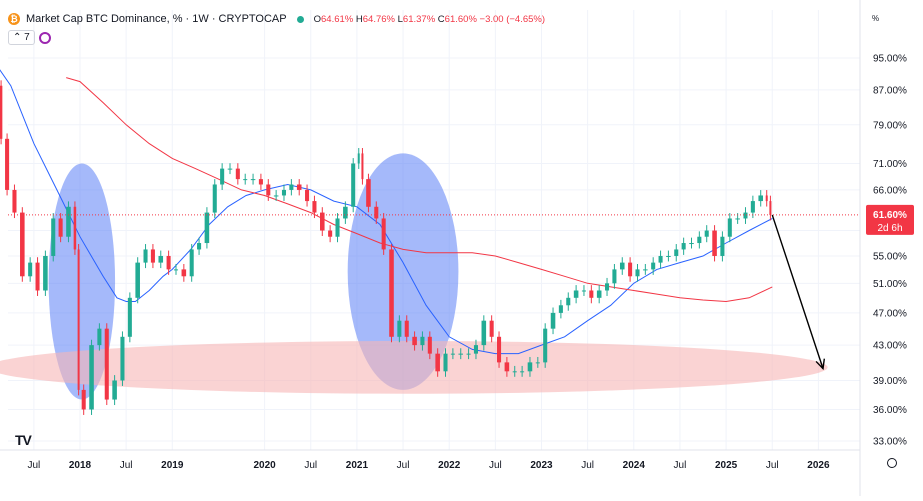  I want to click on x-tick-label: 2022, so click(449, 465).